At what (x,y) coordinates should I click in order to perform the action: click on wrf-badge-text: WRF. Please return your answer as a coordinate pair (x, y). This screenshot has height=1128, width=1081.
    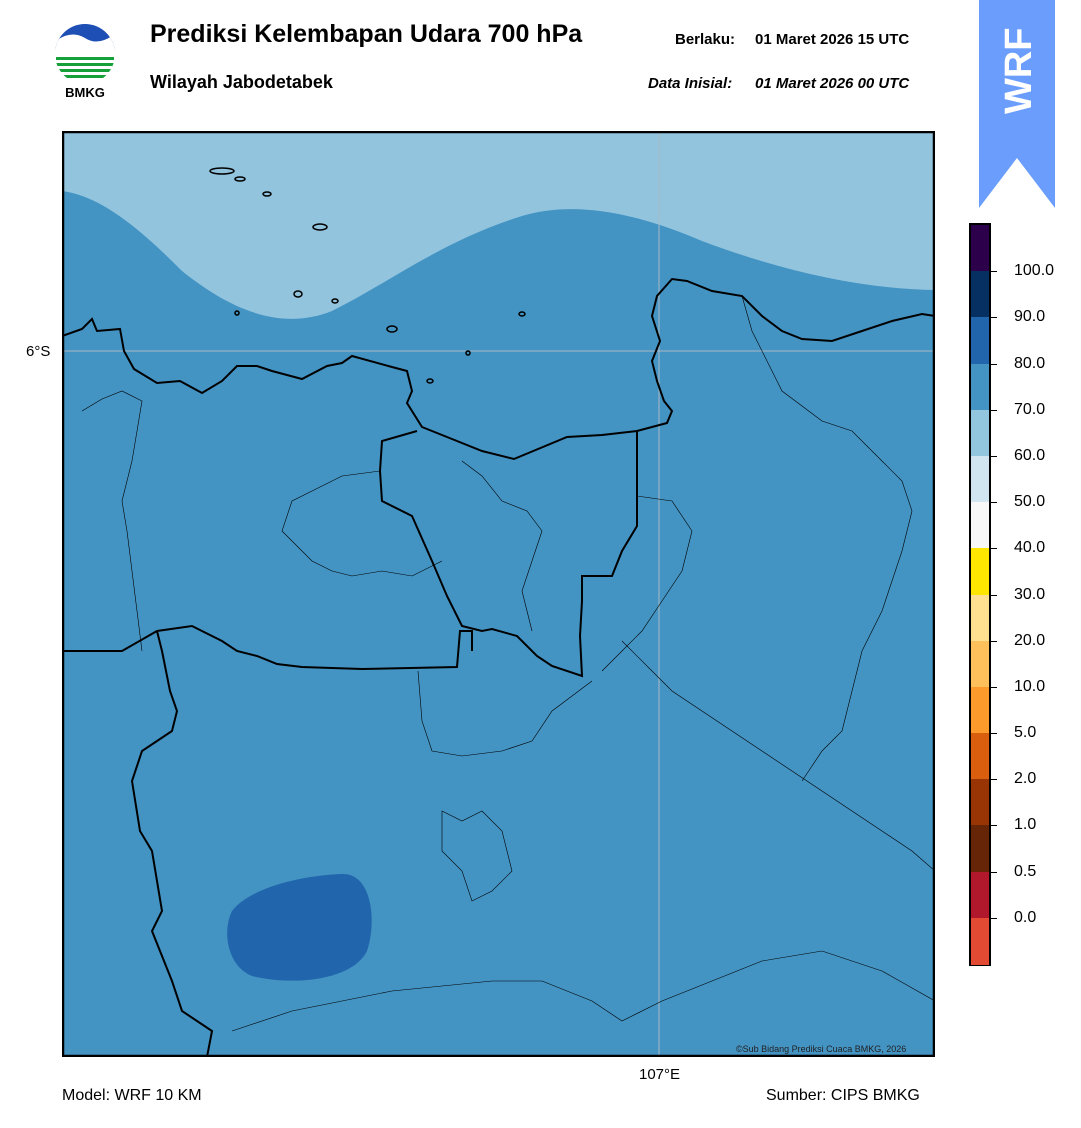
    Looking at the image, I should click on (1019, 70).